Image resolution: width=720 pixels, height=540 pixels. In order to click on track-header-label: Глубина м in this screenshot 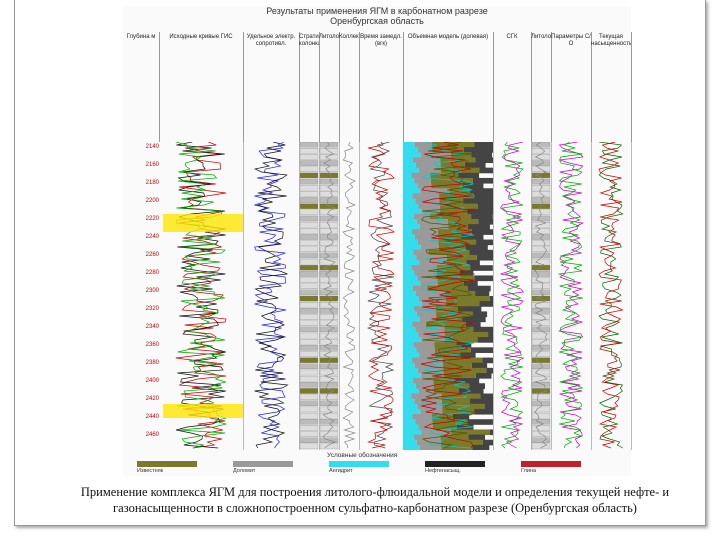, I will do `click(141, 37)`.